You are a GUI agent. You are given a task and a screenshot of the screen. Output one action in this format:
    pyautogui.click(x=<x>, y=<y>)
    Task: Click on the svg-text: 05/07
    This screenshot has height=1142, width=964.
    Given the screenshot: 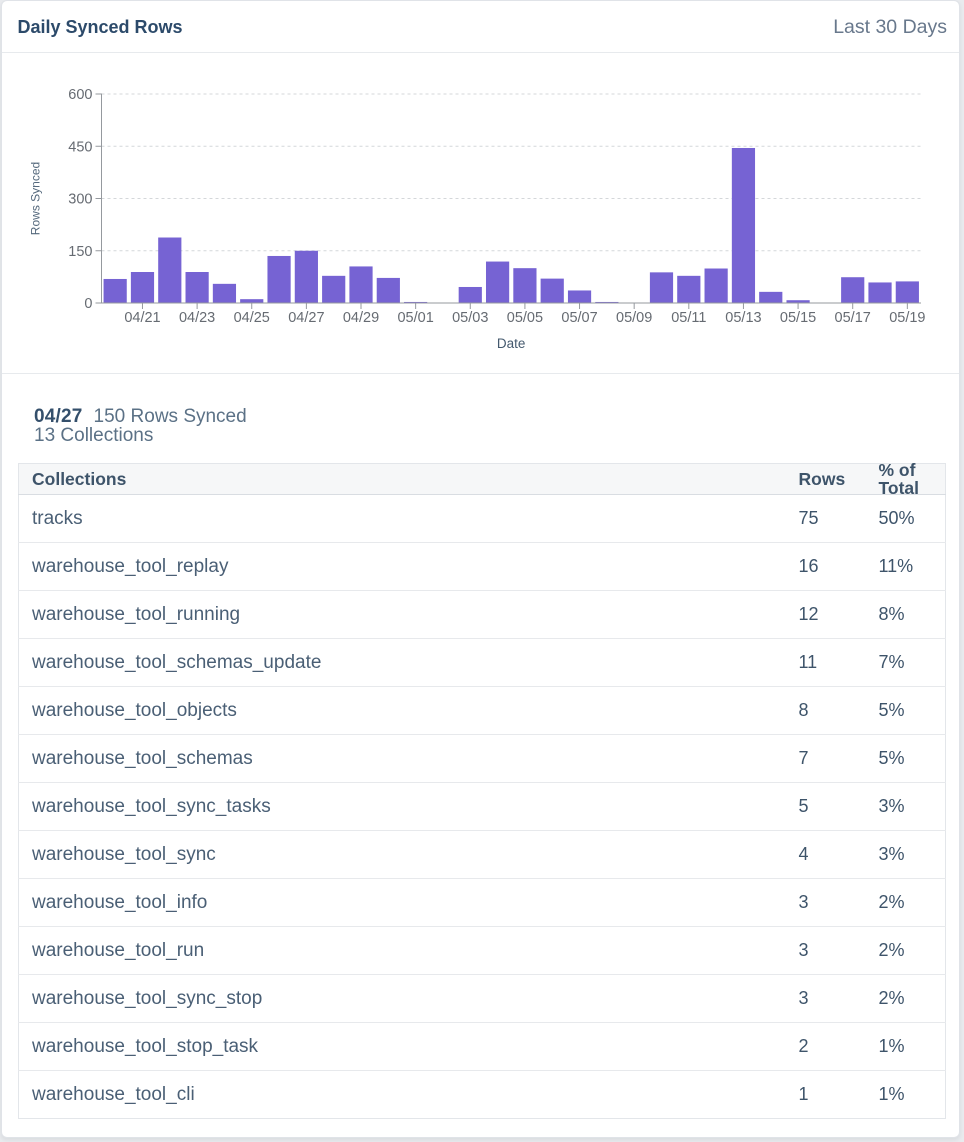 What is the action you would take?
    pyautogui.click(x=579, y=318)
    